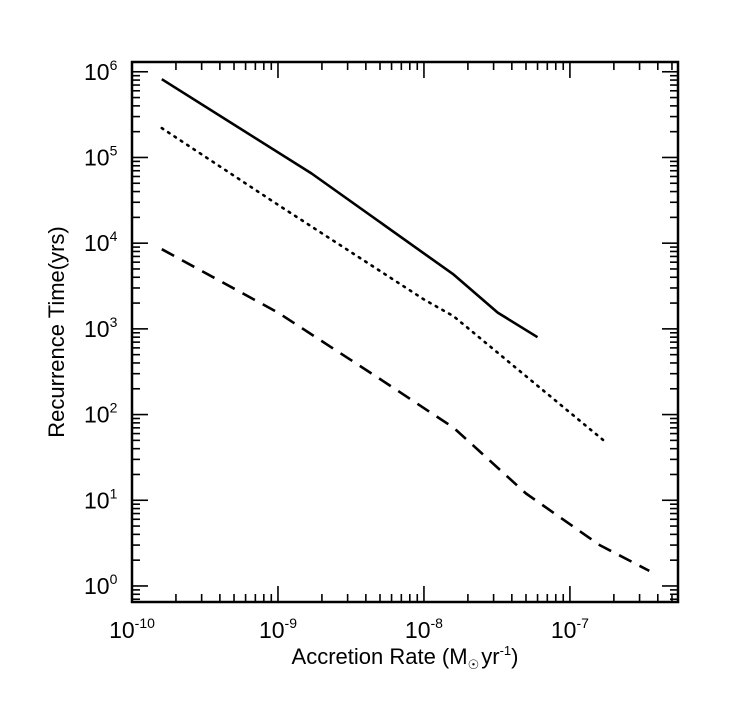 Image resolution: width=747 pixels, height=703 pixels. Describe the element at coordinates (145, 623) in the screenshot. I see `x-tick-label-exponent: -10` at that location.